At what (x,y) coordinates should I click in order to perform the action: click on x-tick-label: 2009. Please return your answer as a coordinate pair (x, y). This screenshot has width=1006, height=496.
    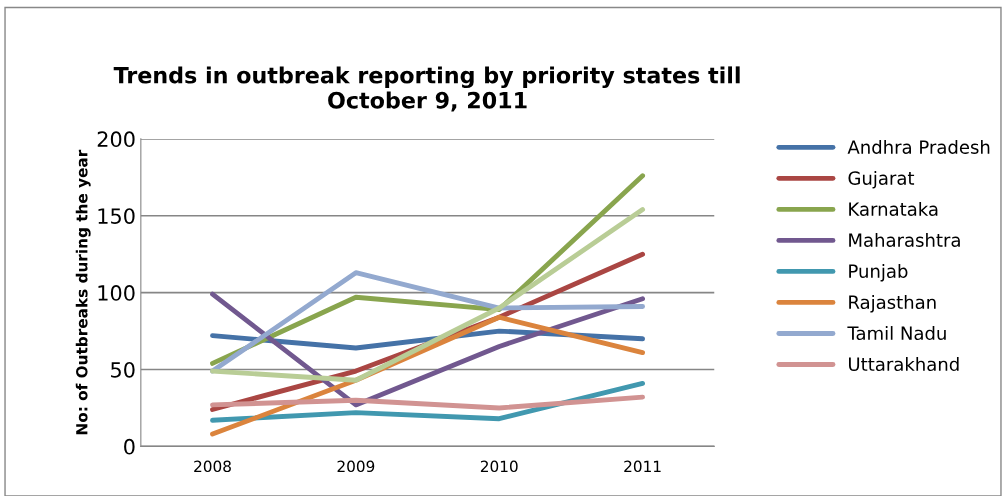
    Looking at the image, I should click on (356, 466).